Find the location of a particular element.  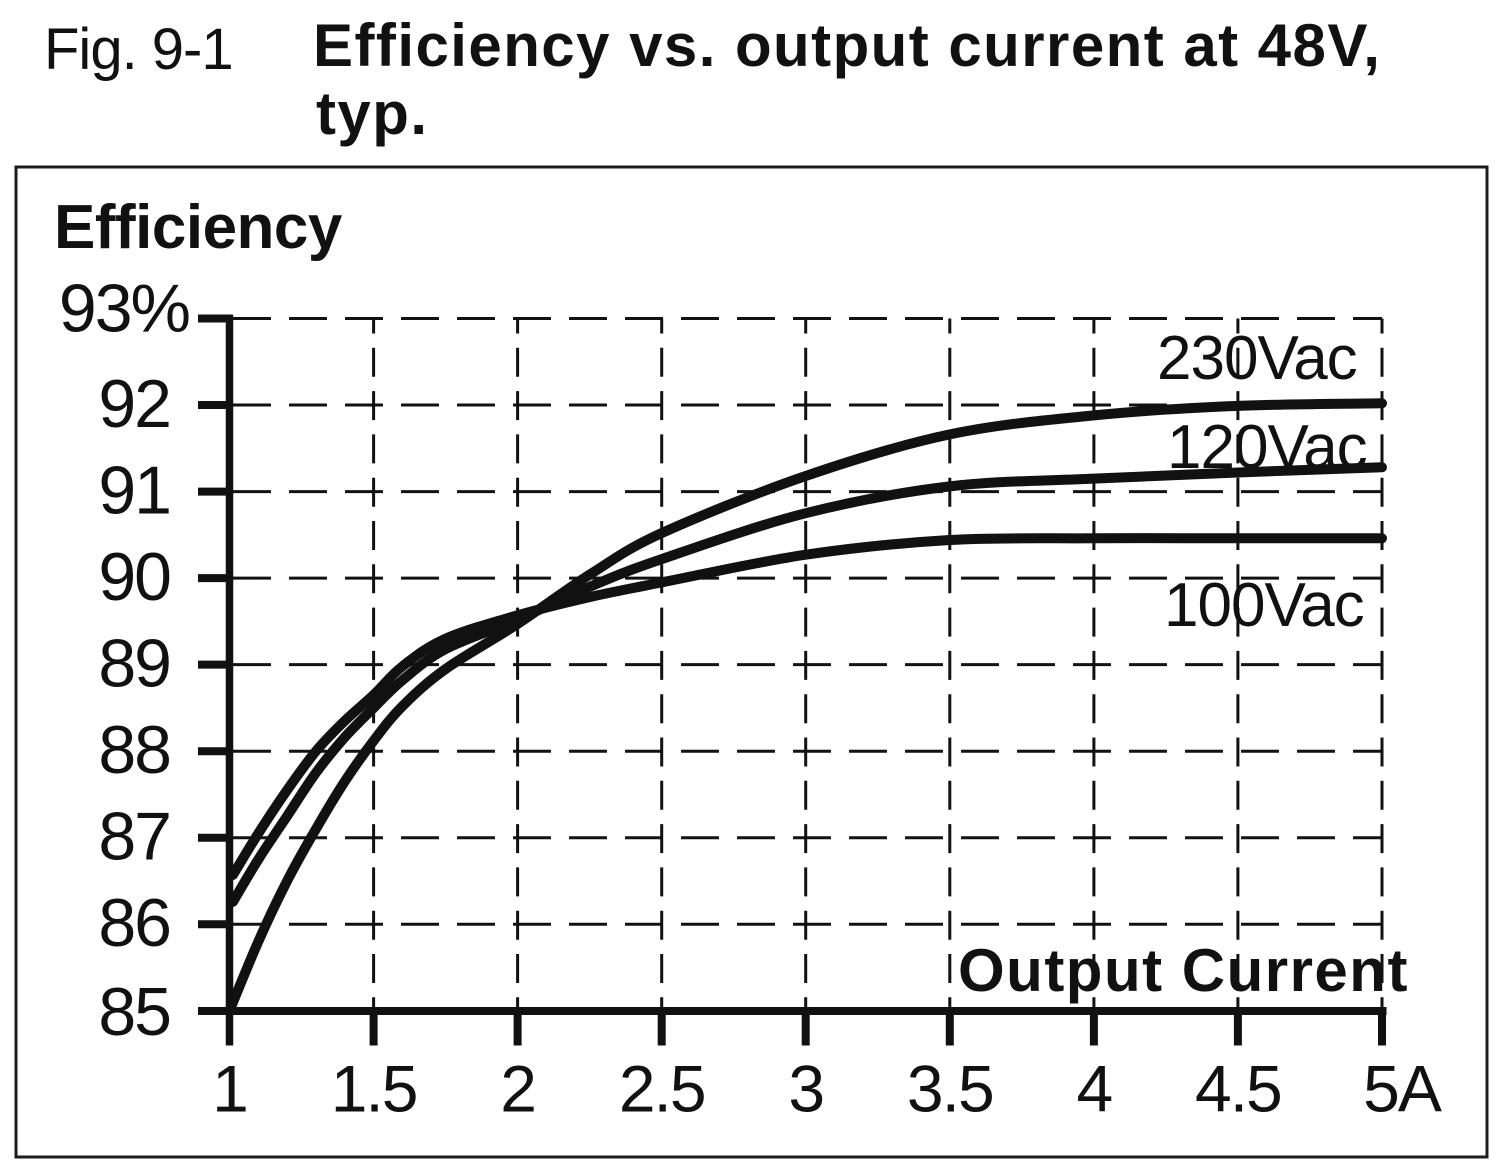

svg-text:Efficiency vs. output current: Efficiency vs. output current at 48V, is located at coordinates (847, 45).